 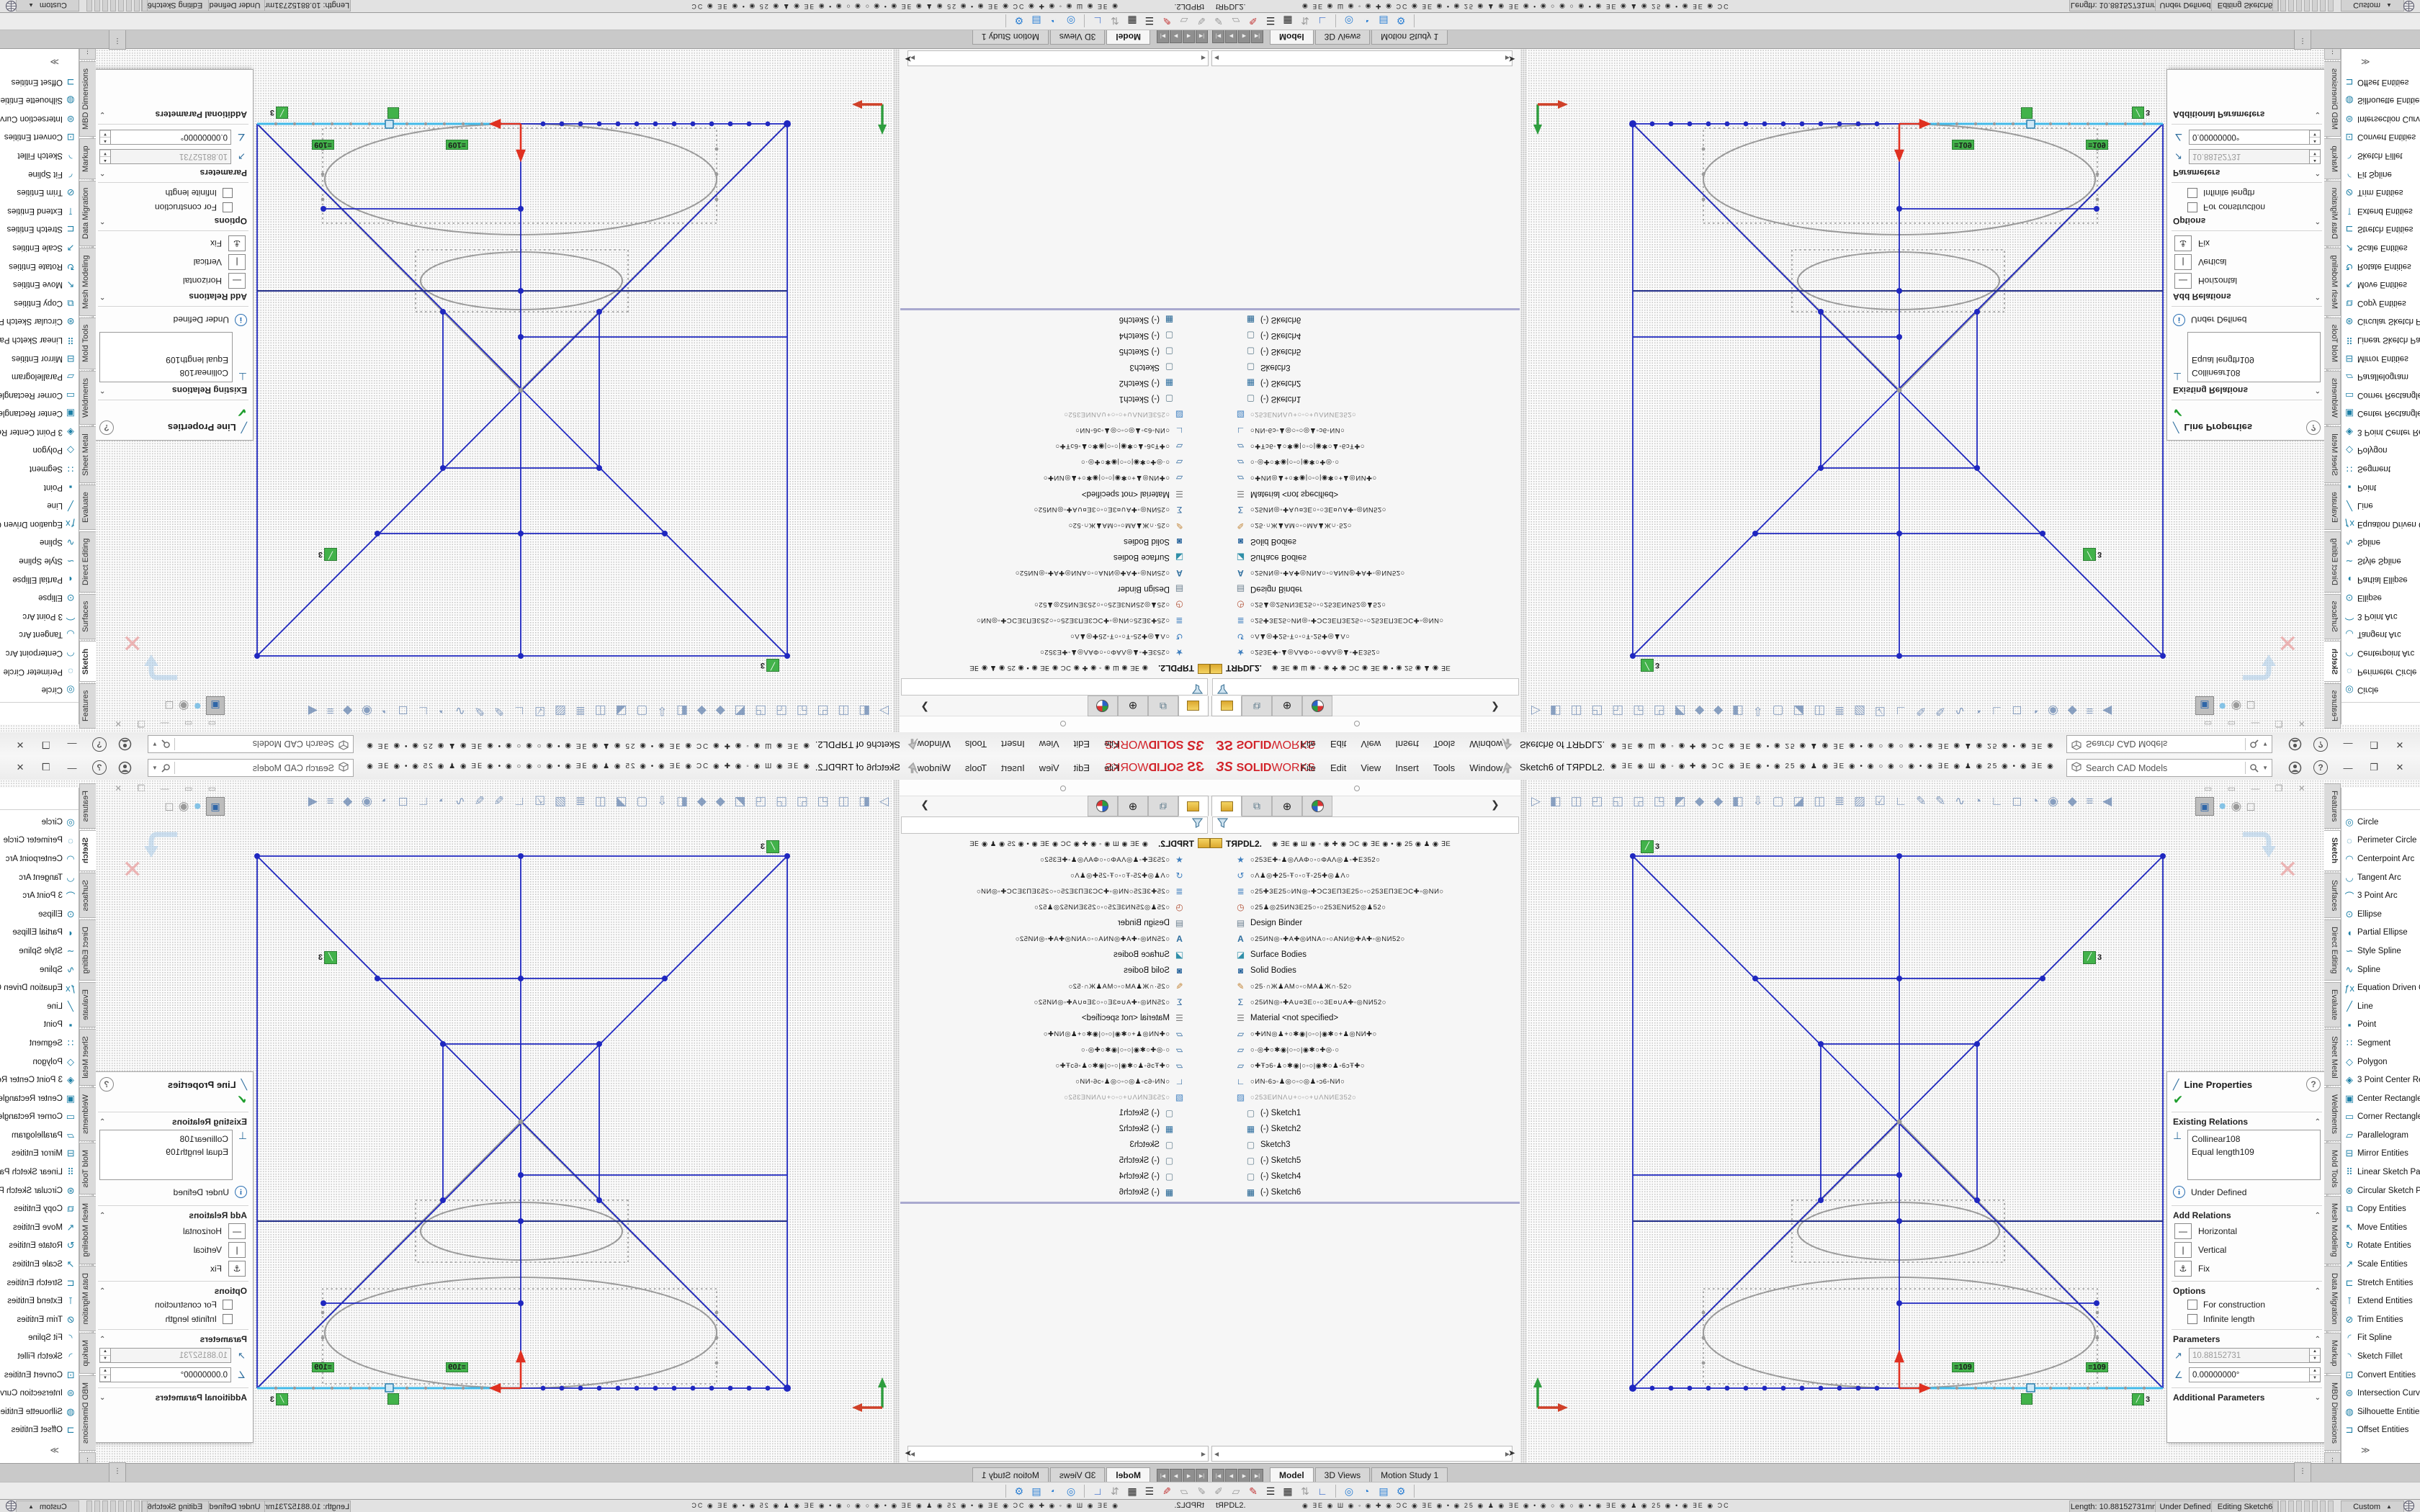 What do you see at coordinates (896, 390) in the screenshot?
I see `tree-vertical-scrollbar` at bounding box center [896, 390].